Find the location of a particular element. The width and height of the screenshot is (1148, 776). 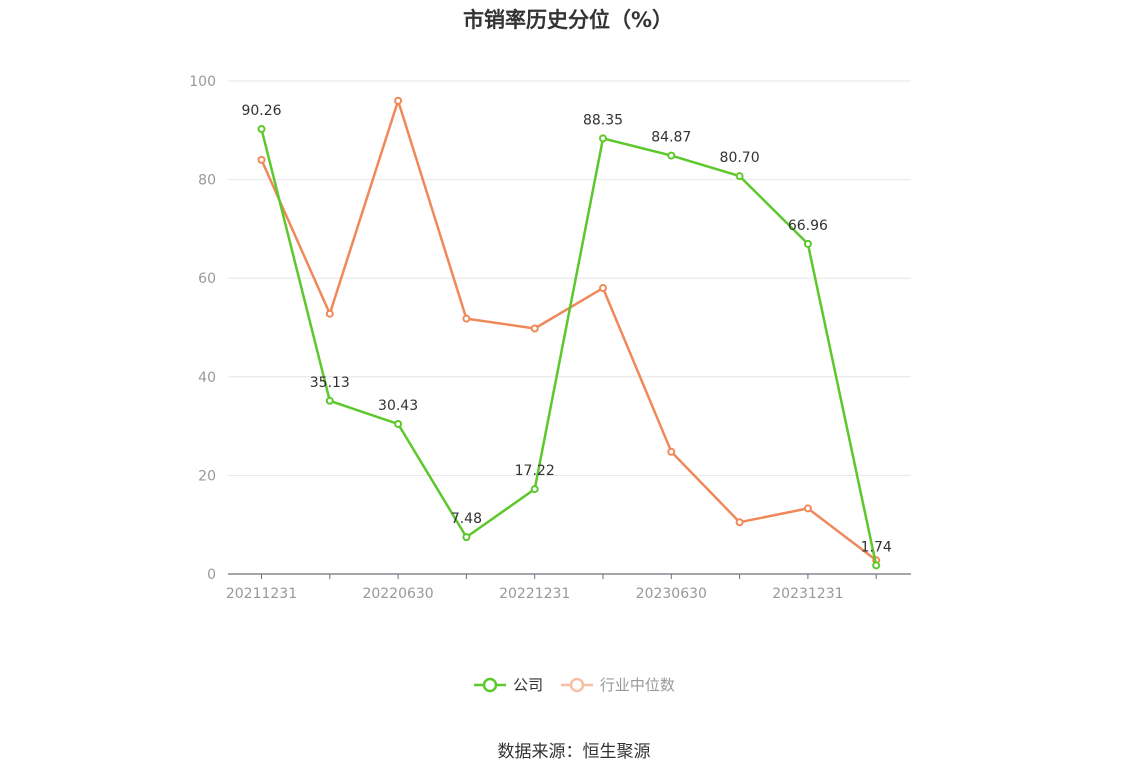

company-data-label: 7.48 is located at coordinates (466, 519).